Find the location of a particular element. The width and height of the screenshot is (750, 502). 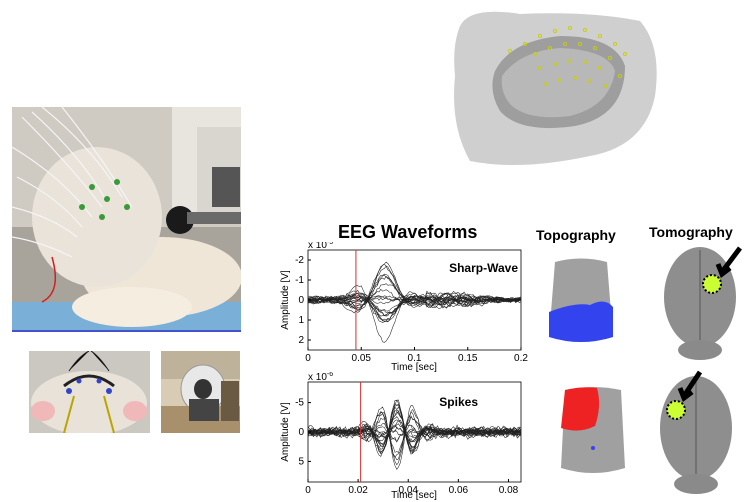

x-tick-label: 0.2 is located at coordinates (521, 358).